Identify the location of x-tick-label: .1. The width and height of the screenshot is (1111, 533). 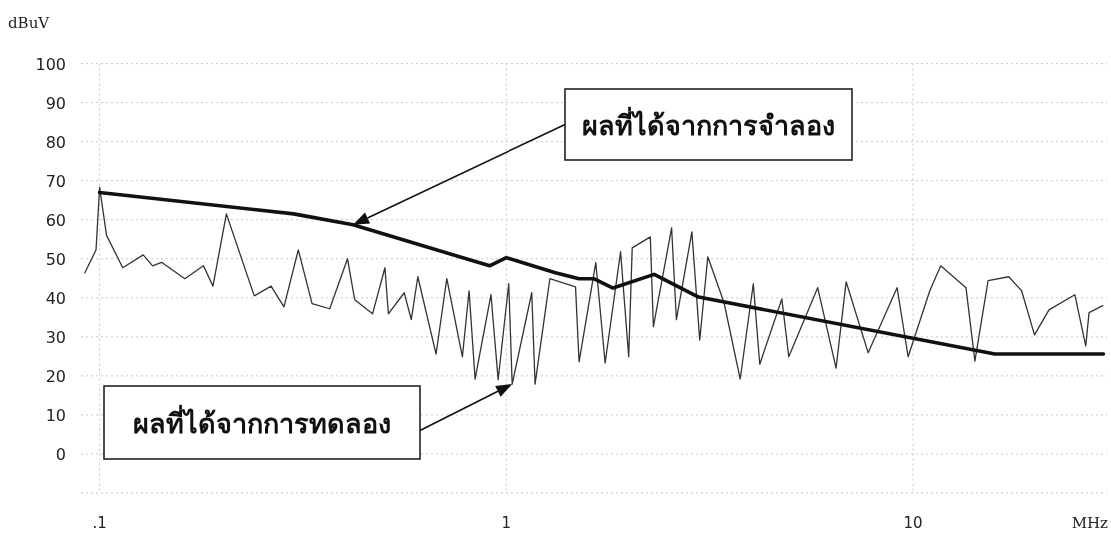
(99, 523).